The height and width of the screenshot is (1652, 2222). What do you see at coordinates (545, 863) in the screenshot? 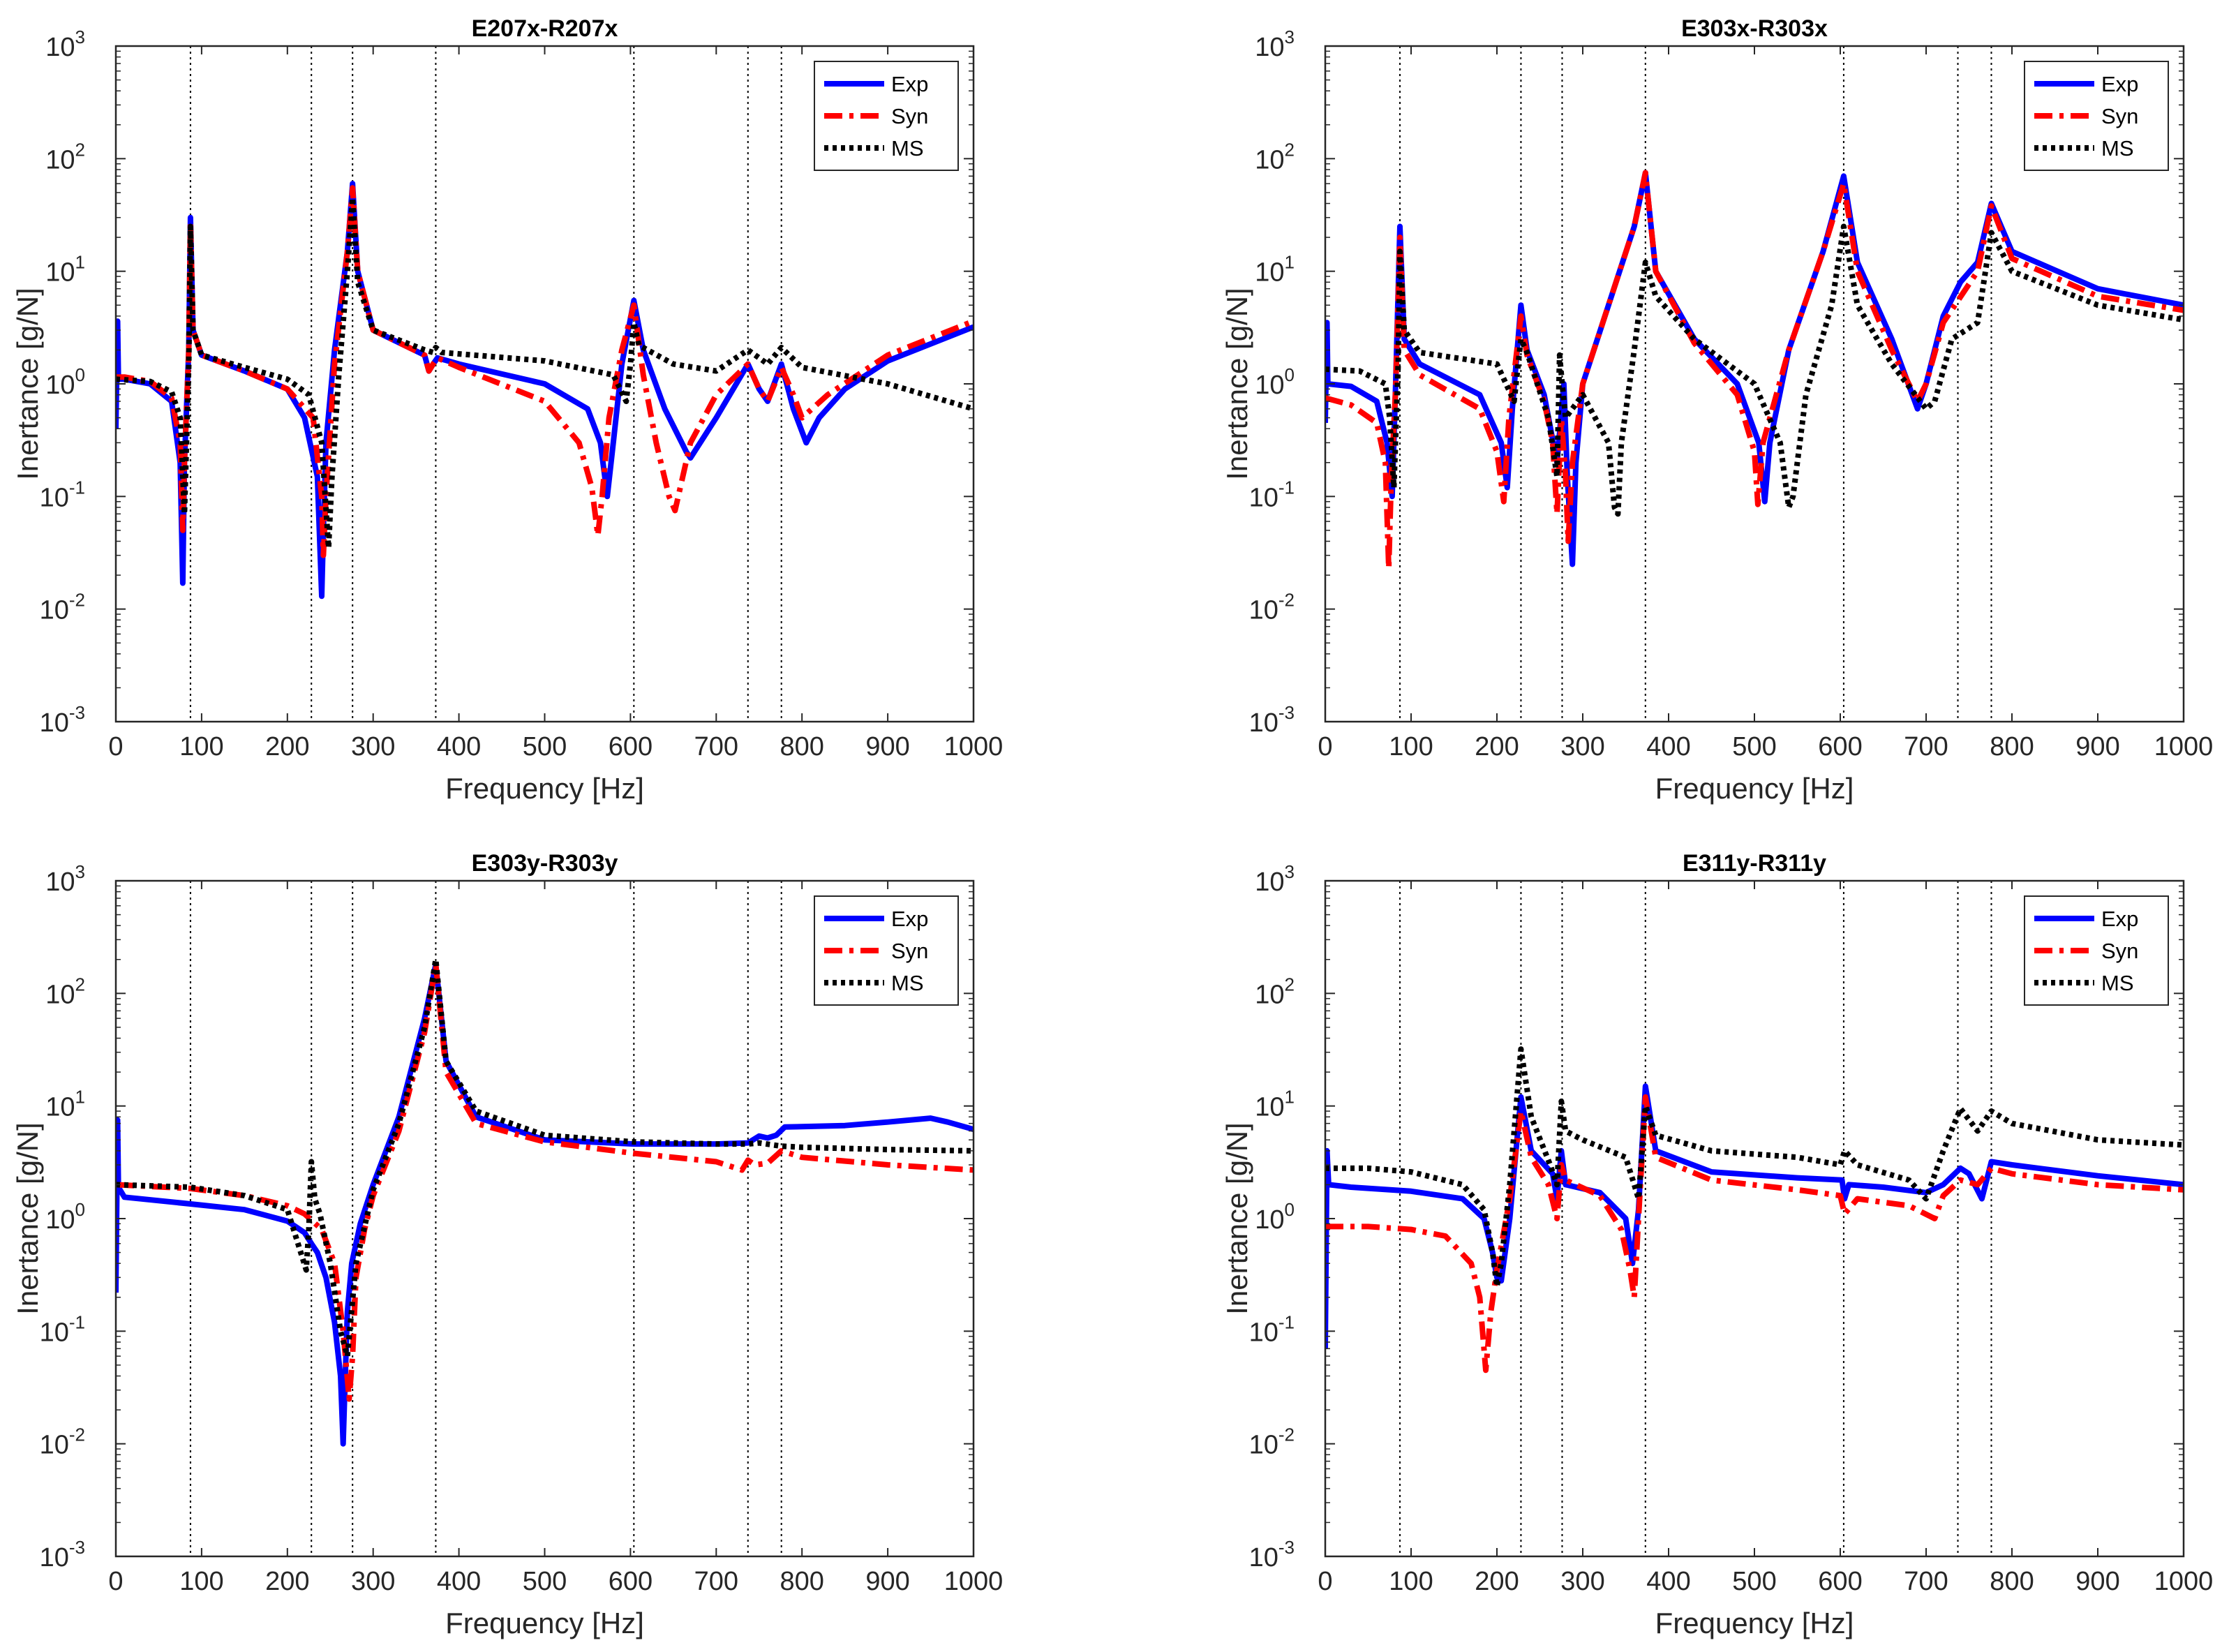
I see `chart-title: E303y-R303y` at bounding box center [545, 863].